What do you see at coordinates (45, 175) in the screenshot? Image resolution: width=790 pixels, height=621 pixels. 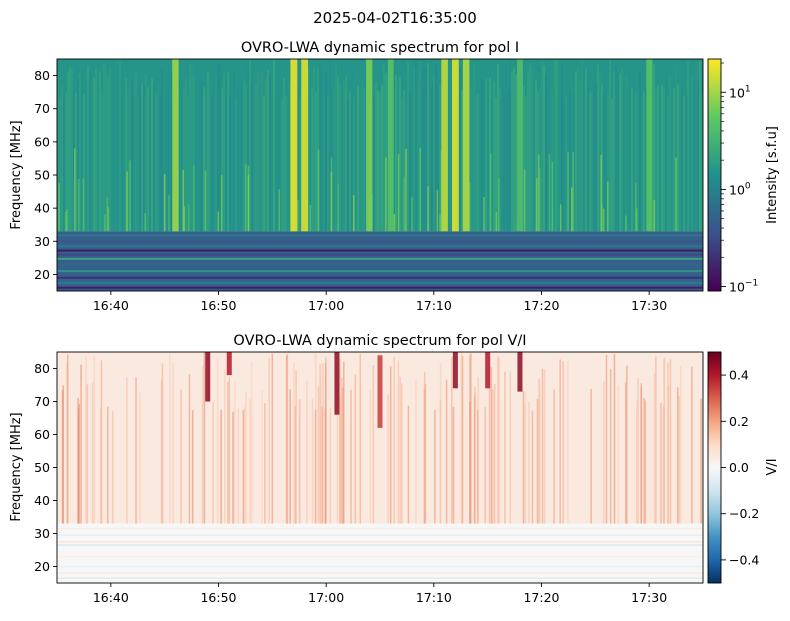 I see `pol-i-y-ticks: 20 30 40 50 60 70 80` at bounding box center [45, 175].